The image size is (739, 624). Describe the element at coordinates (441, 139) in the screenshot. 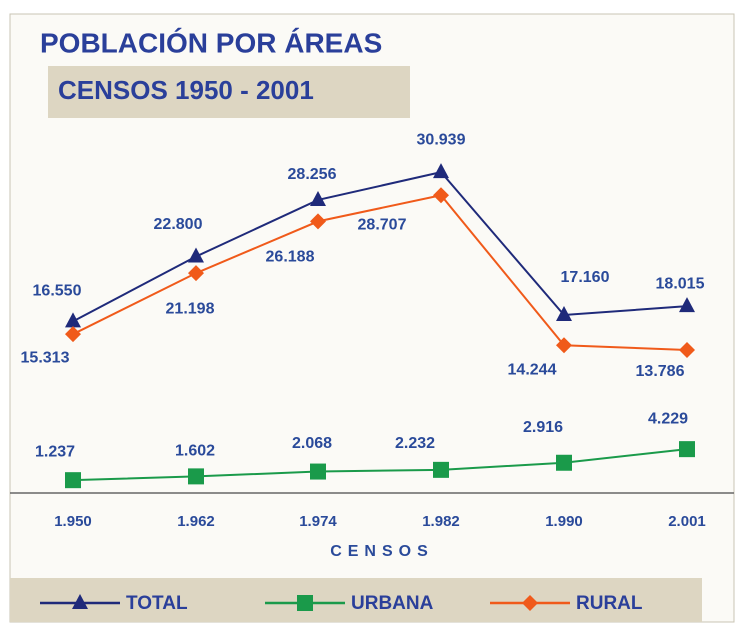

I see `data-label: 30.939` at that location.